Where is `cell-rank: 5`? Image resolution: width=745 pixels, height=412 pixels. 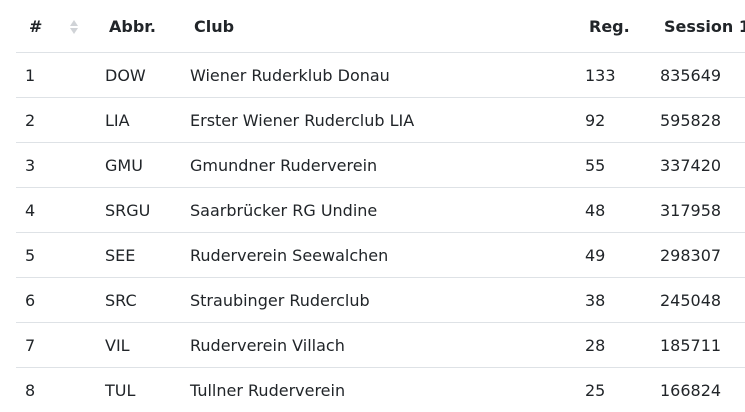 cell-rank: 5 is located at coordinates (60, 255).